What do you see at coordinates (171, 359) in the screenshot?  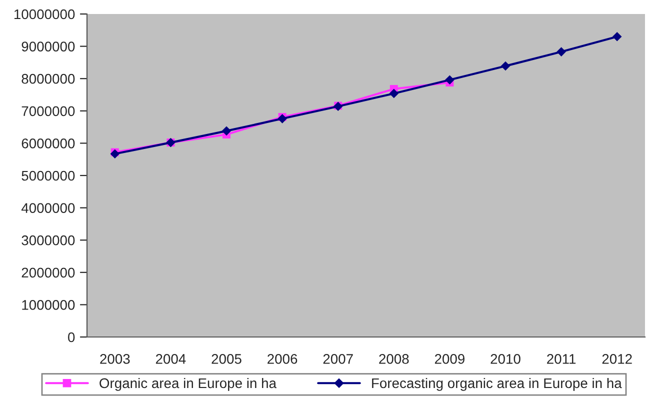 I see `x-tick-label: 2004` at bounding box center [171, 359].